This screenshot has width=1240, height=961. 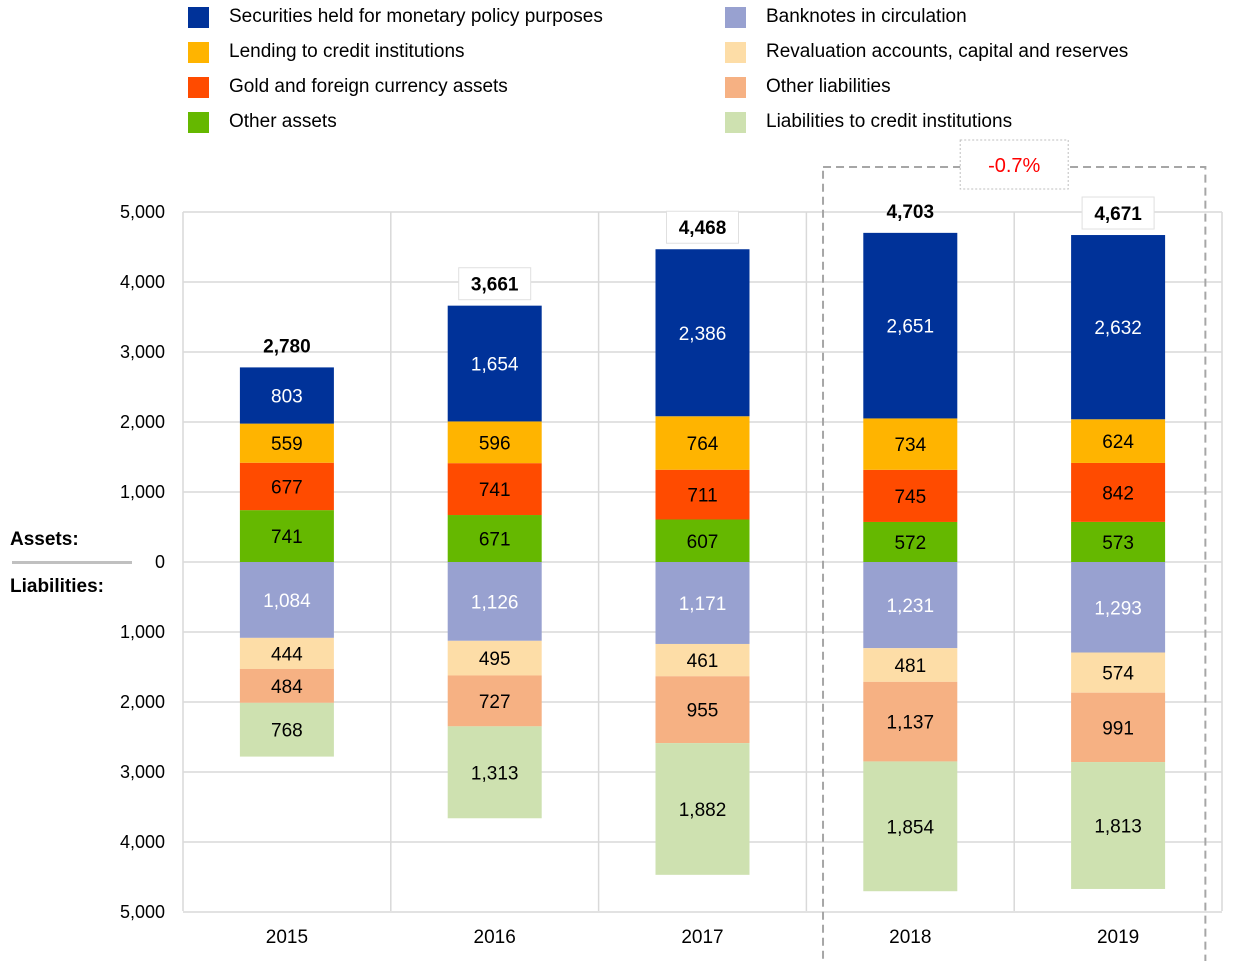 I want to click on assets-label: Assets:, so click(x=44, y=539).